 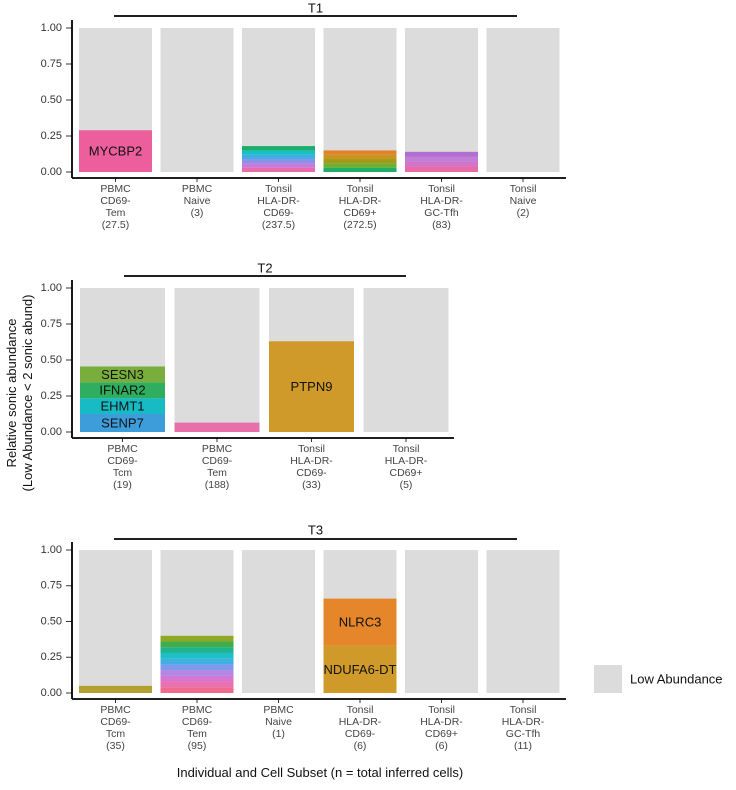 I want to click on legend: Low Abundance, so click(x=658, y=679).